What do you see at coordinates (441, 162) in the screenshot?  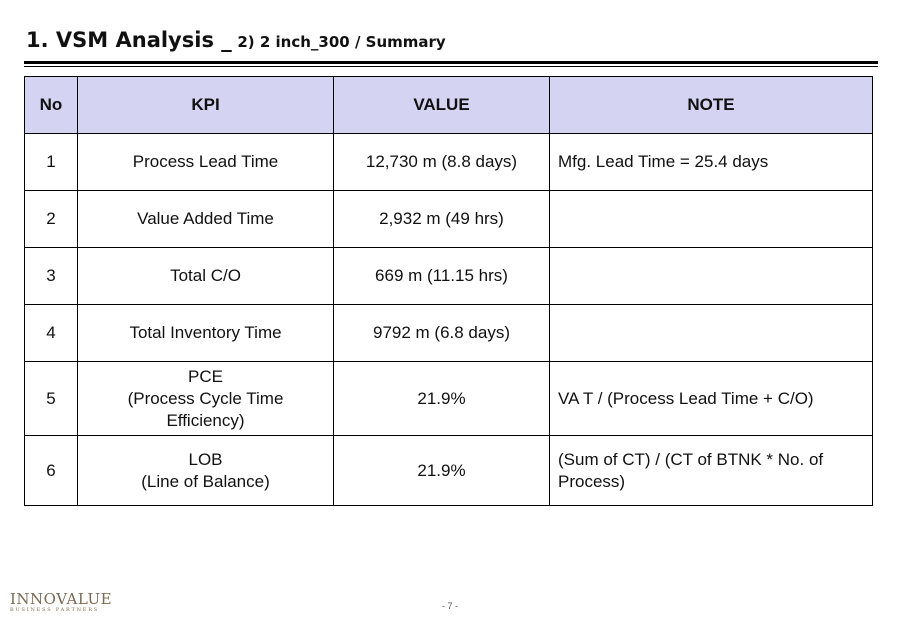 I see `row-value: 12,730 m (8.8 days)` at bounding box center [441, 162].